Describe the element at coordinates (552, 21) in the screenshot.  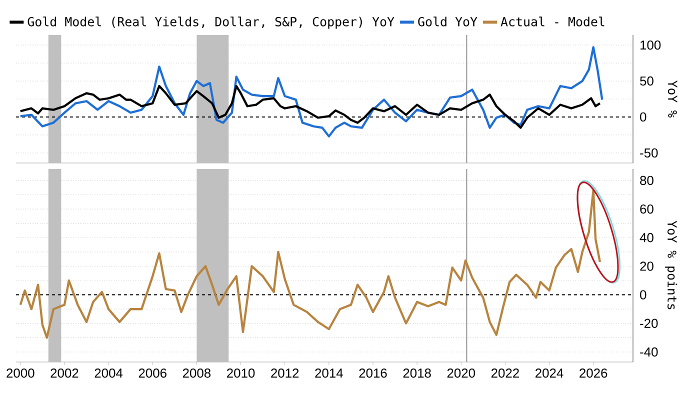
I see `legend-label: Actual - Model` at that location.